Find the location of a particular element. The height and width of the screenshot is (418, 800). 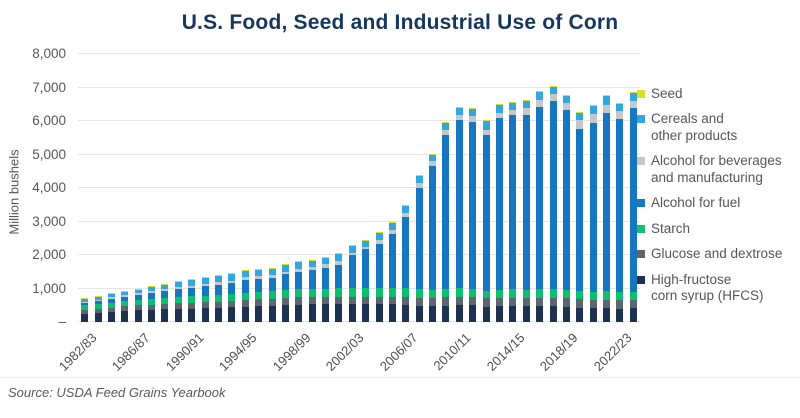

legend-label: High-fructose corn syrup (HFCS) is located at coordinates (707, 287).